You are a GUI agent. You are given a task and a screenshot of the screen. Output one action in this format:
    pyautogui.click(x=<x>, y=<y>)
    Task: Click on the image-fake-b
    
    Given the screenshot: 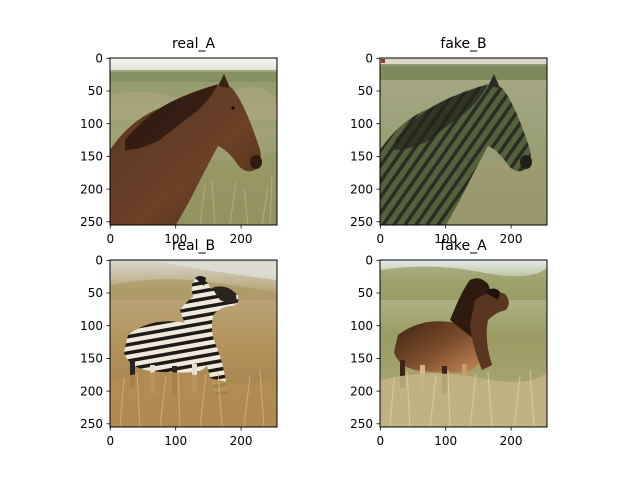 What is the action you would take?
    pyautogui.click(x=463, y=141)
    